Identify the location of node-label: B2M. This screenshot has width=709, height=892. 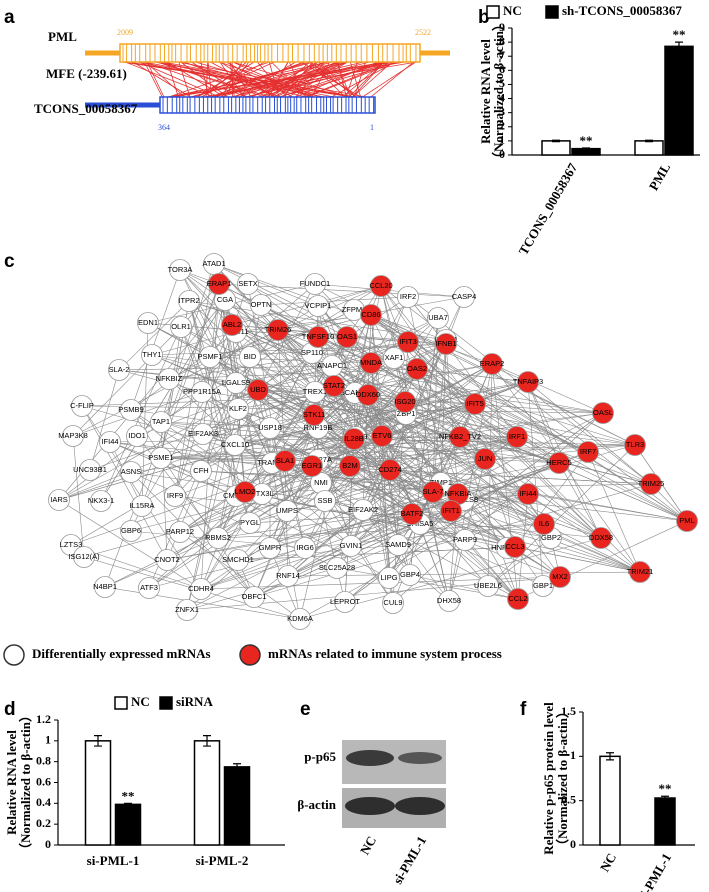
(349, 465).